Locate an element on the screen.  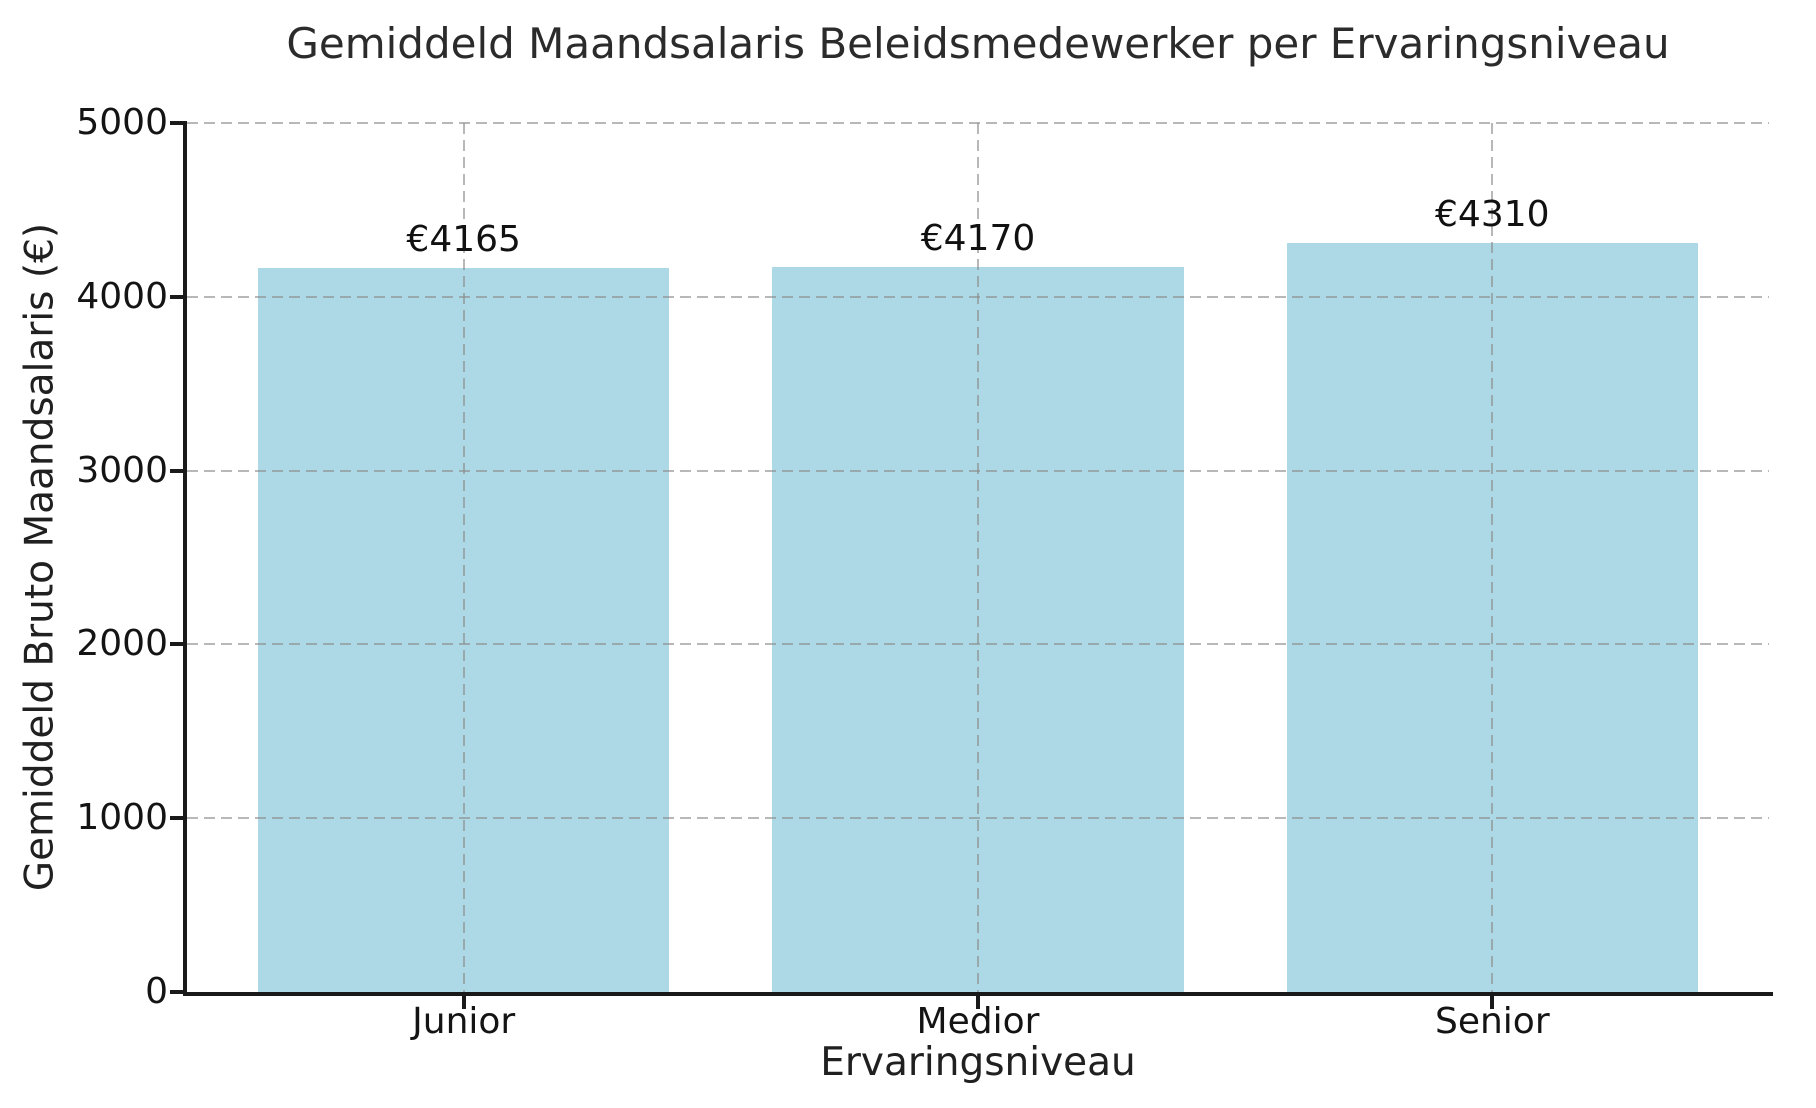
y-tick-label: 3000 is located at coordinates (122, 470).